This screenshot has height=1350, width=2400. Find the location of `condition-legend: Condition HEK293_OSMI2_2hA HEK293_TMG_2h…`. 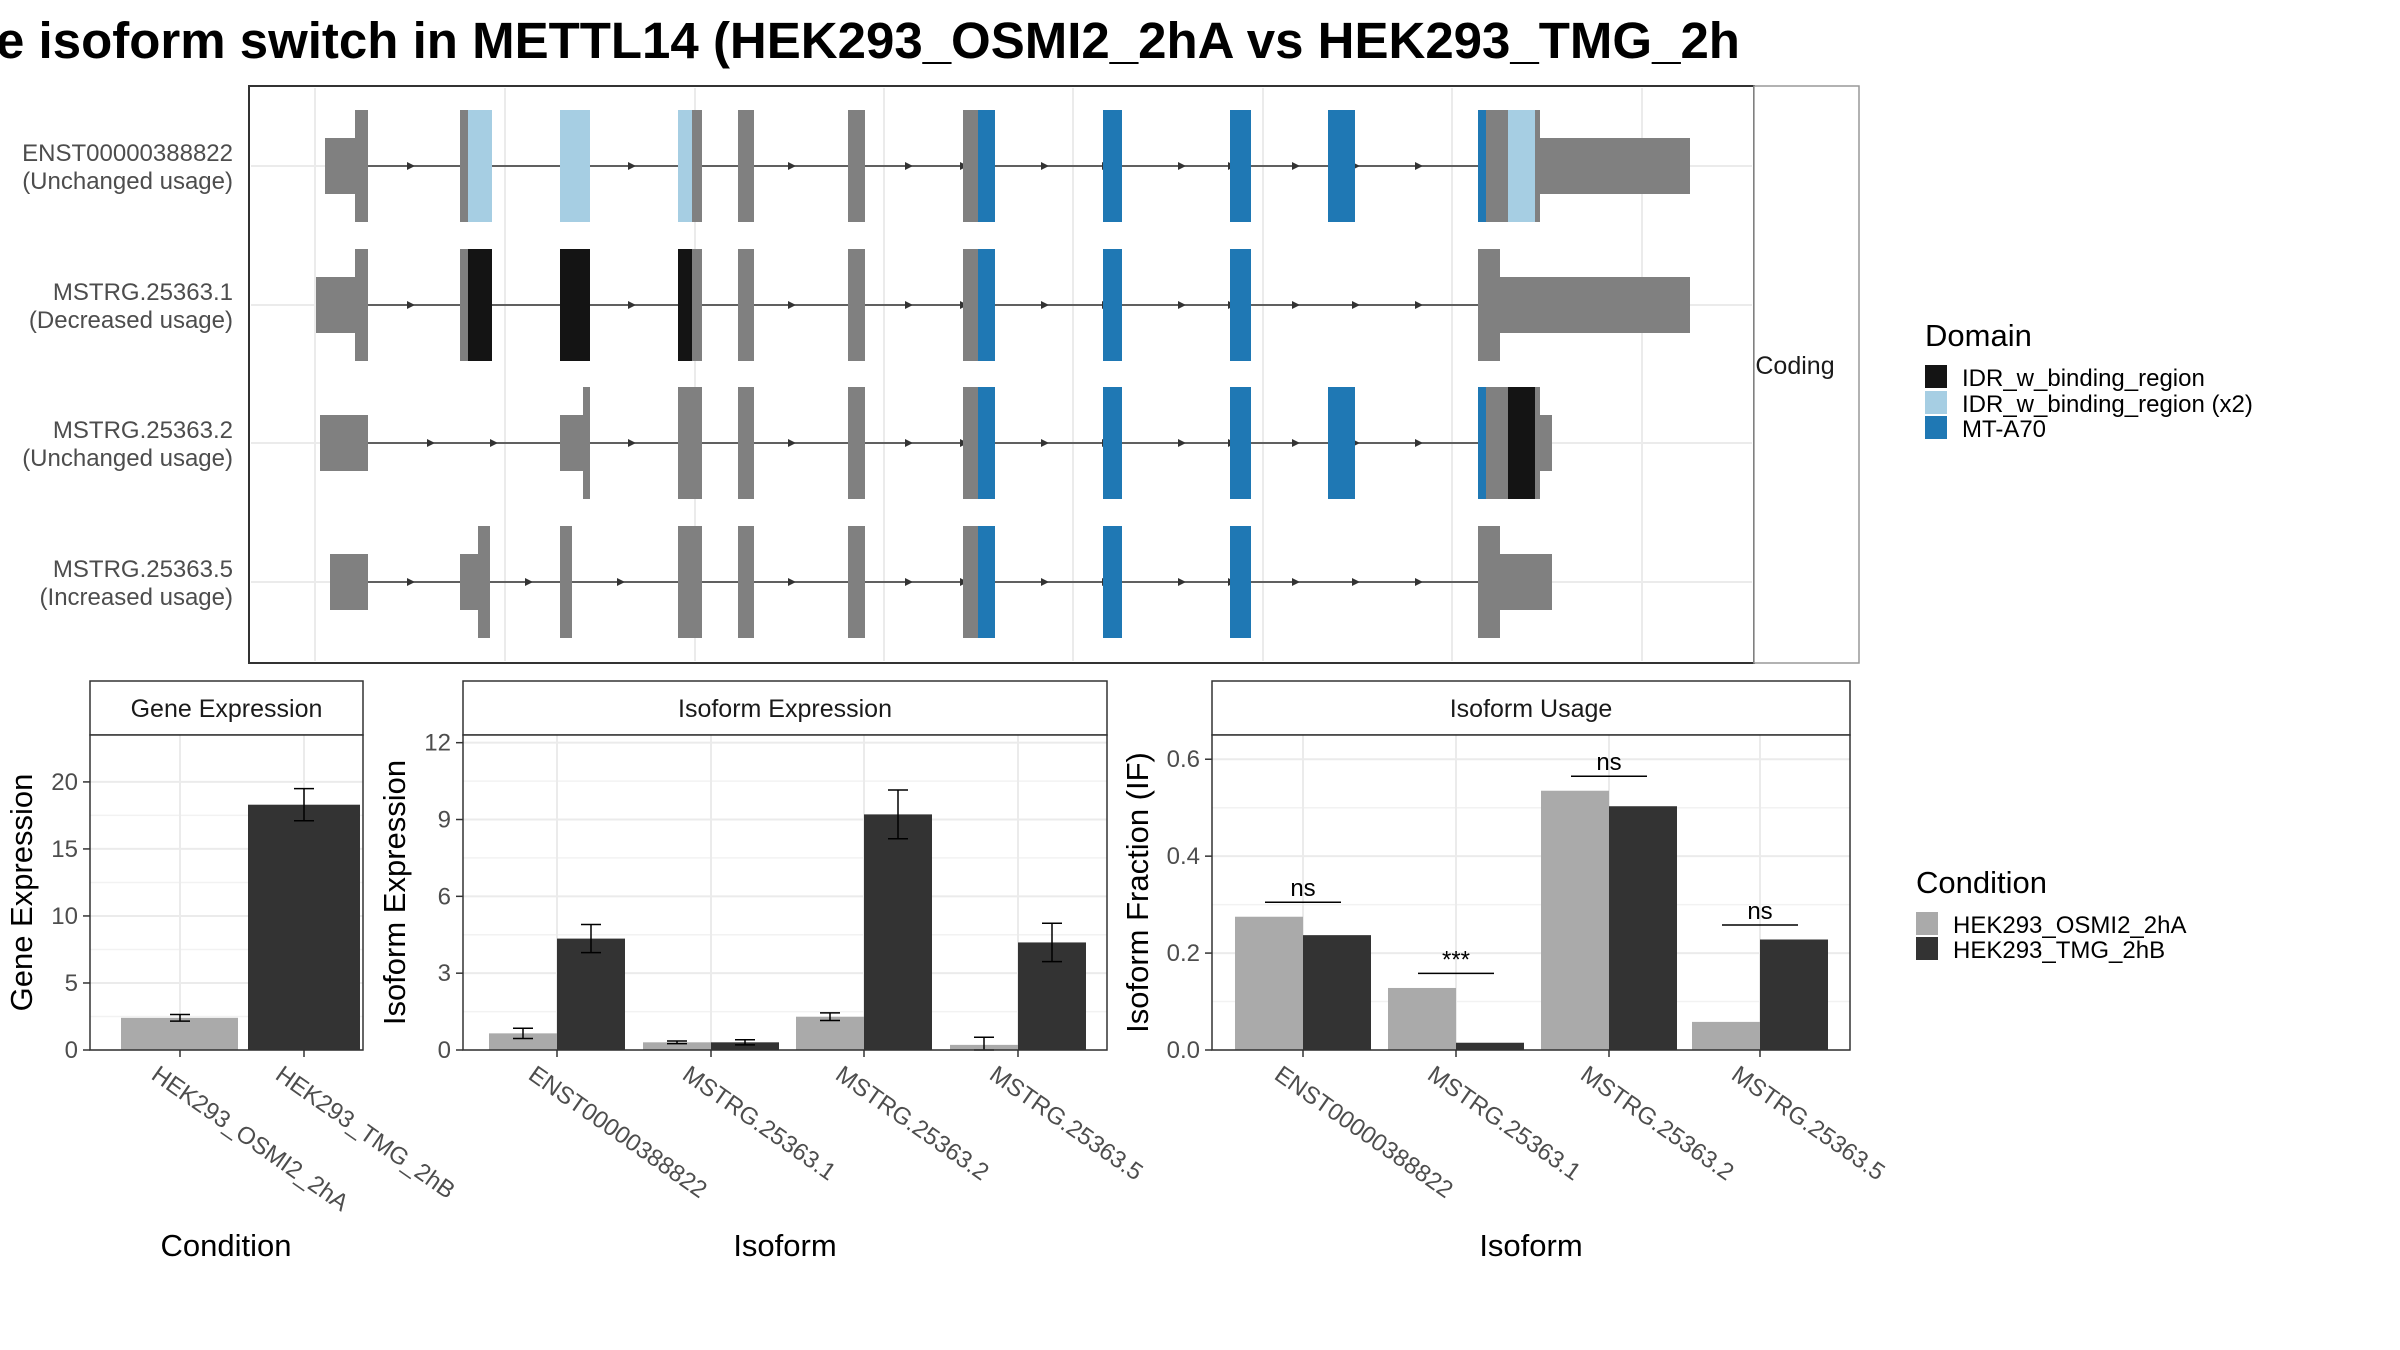

condition-legend: Condition HEK293_OSMI2_2hA HEK293_TMG_2h… is located at coordinates (2051, 914).